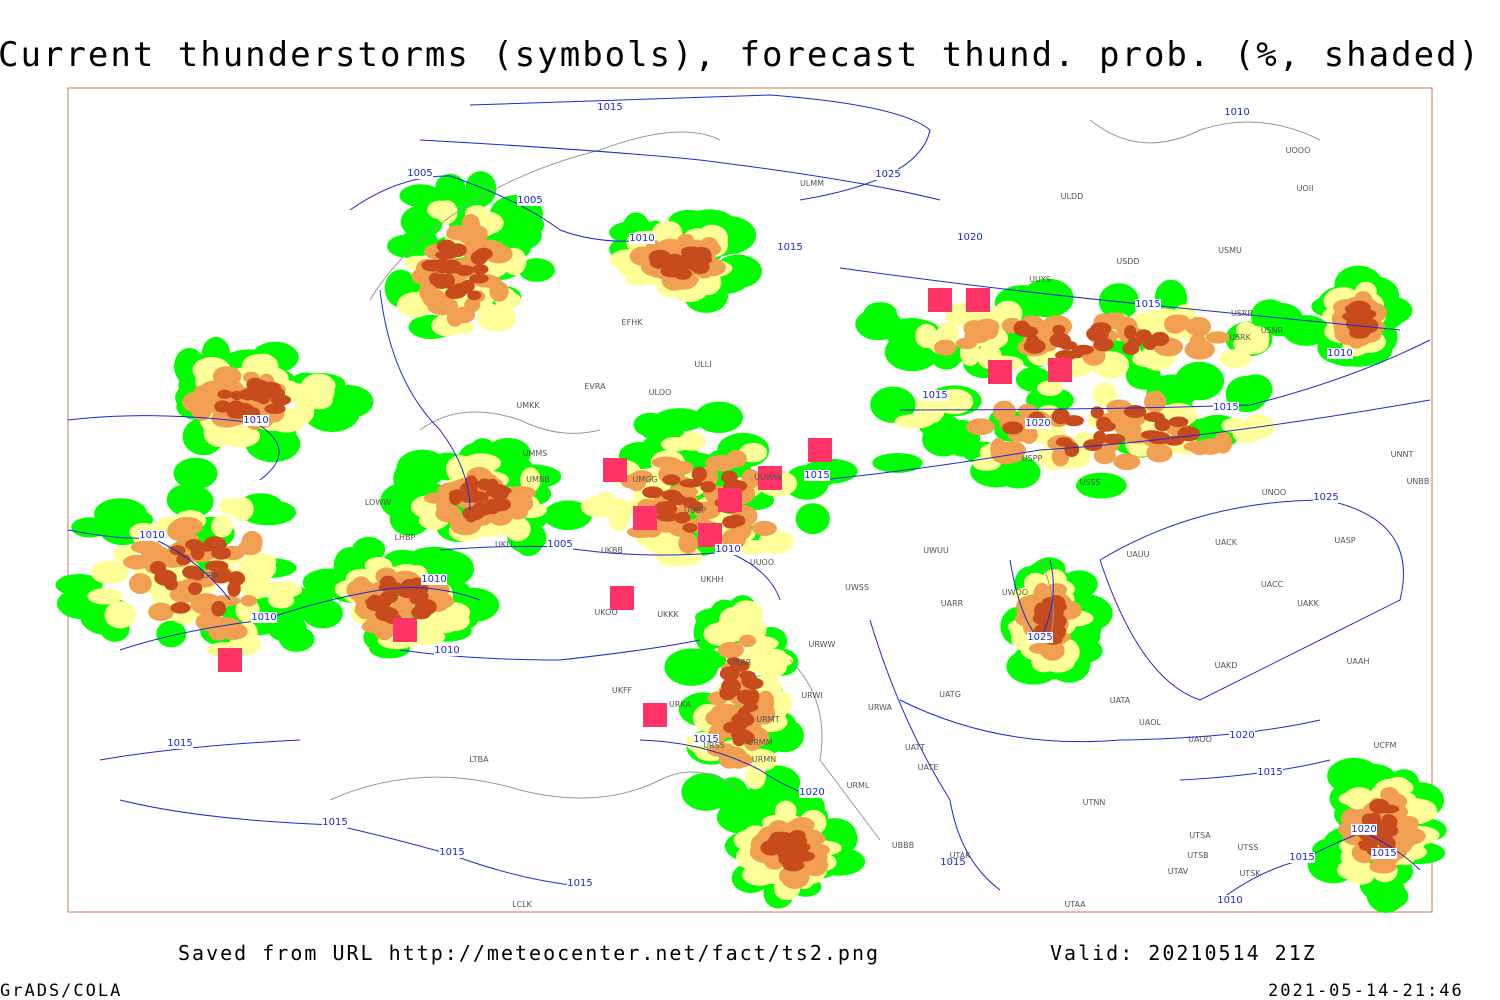 Image resolution: width=1500 pixels, height=1000 pixels. Describe the element at coordinates (1200, 835) in the screenshot. I see `station-label: UTSA` at that location.